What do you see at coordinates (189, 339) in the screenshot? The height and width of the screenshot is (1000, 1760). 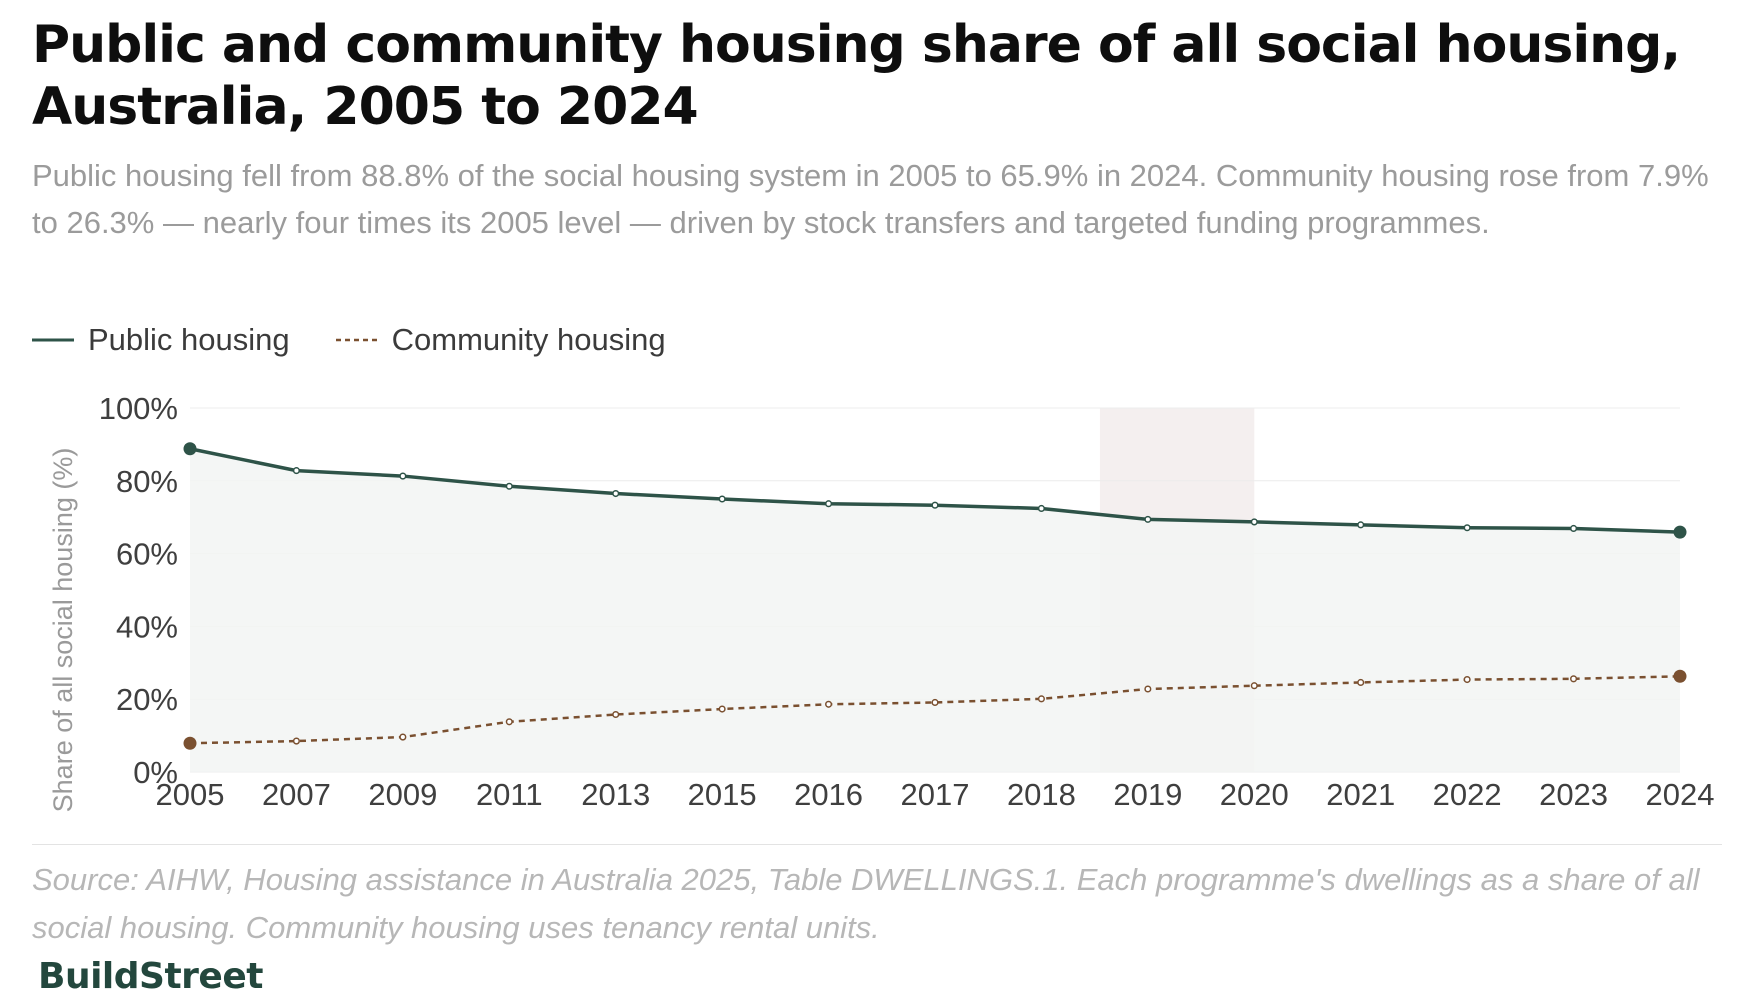 I see `legend-label-public: Public housing` at bounding box center [189, 339].